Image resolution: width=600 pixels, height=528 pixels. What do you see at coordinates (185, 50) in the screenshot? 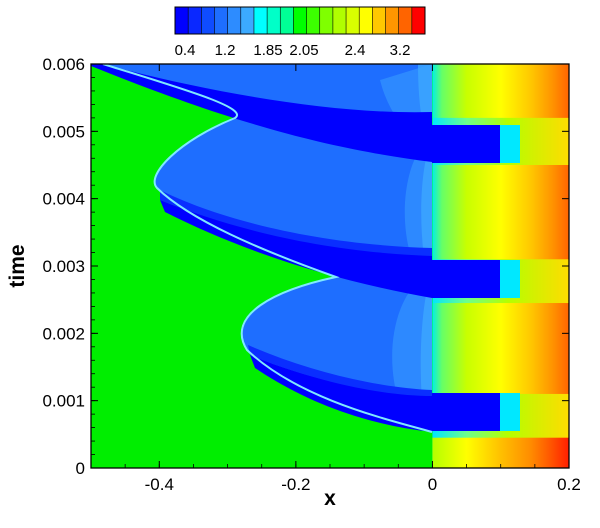
I see `colorbar-label: 0.4` at bounding box center [185, 50].